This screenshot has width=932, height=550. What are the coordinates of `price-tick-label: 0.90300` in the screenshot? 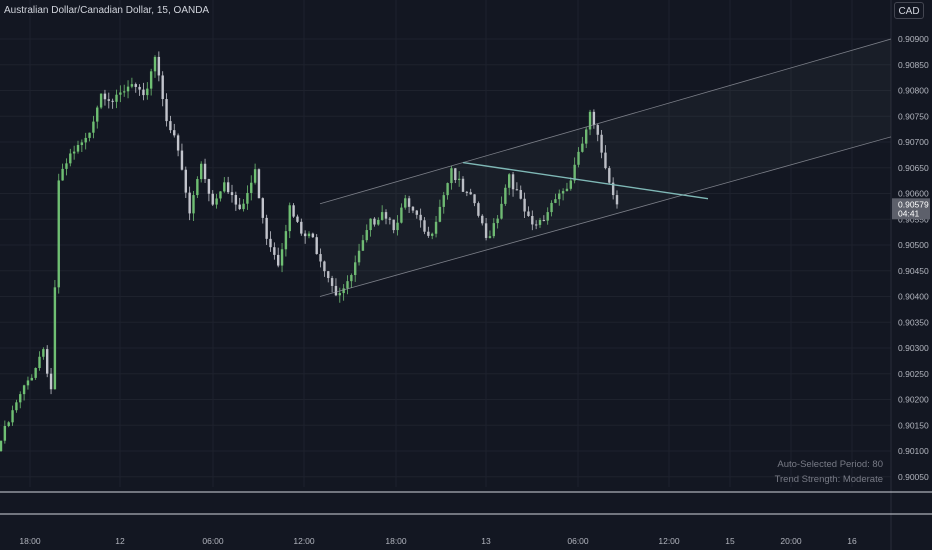 It's located at (913, 348).